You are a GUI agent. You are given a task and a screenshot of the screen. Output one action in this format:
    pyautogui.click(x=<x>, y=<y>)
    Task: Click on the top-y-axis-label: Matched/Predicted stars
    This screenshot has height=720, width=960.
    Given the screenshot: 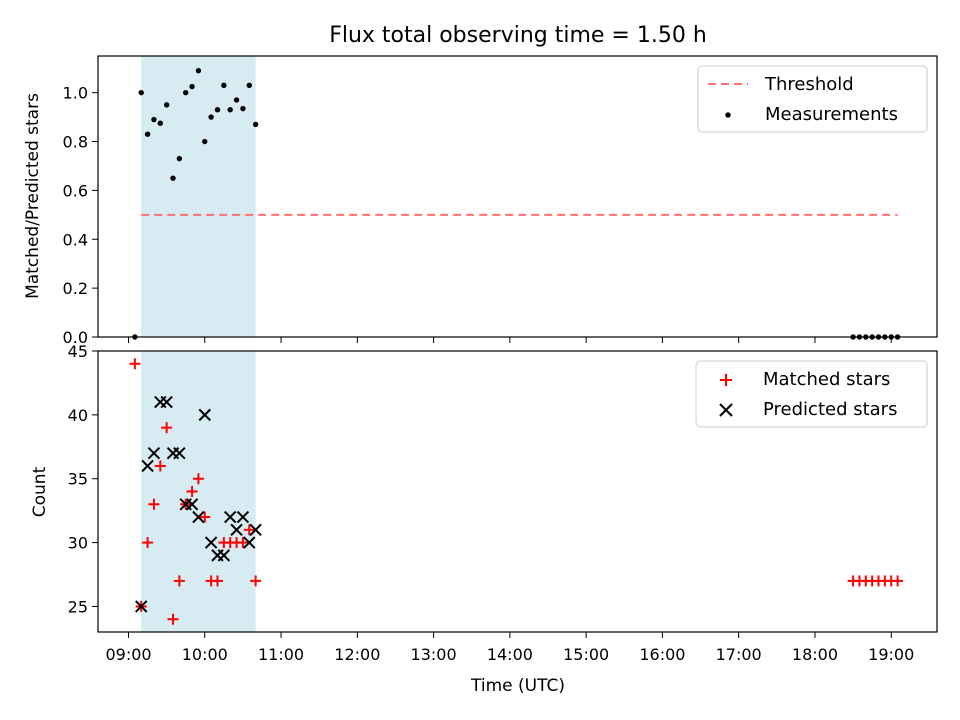 What is the action you would take?
    pyautogui.click(x=33, y=196)
    